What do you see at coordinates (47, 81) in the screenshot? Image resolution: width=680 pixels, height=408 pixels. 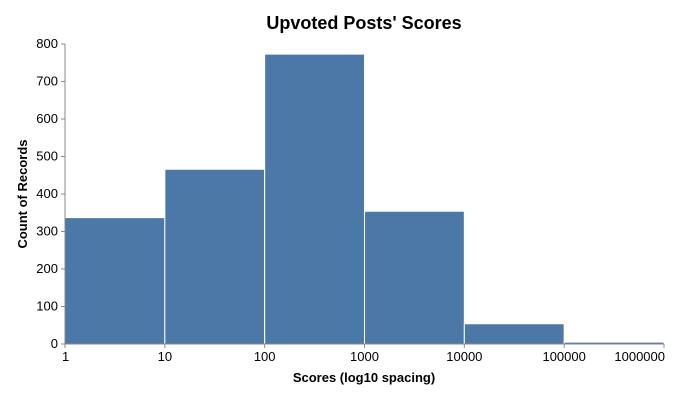 I see `y-tick-label: 700` at bounding box center [47, 81].